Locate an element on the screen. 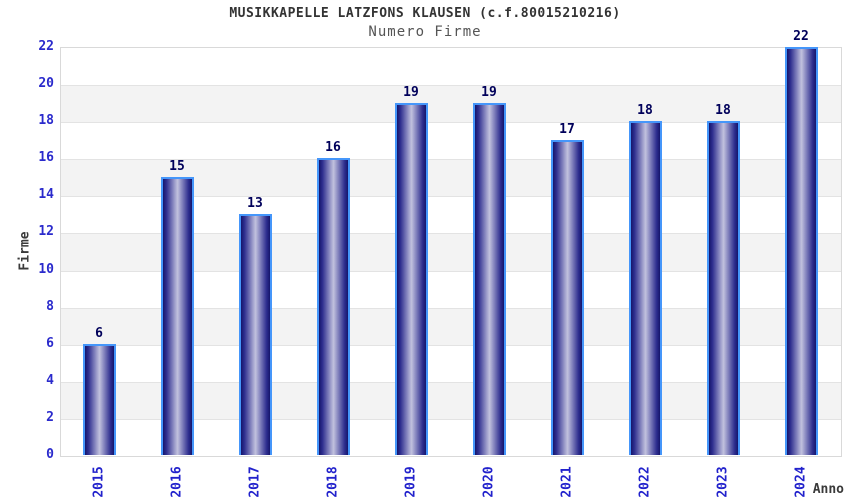 This screenshot has width=850, height=500. bar-2018 is located at coordinates (333, 306).